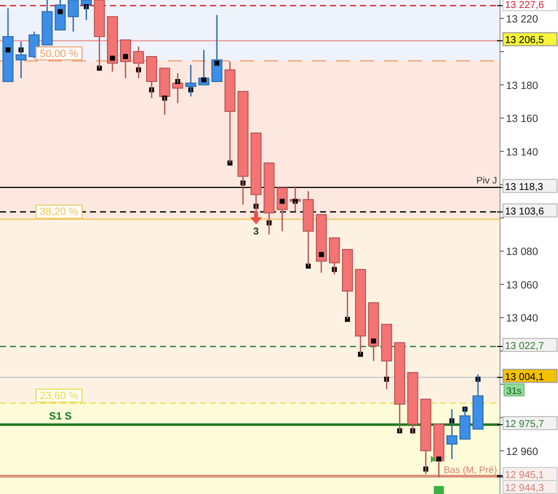 Image resolution: width=558 pixels, height=494 pixels. I want to click on ref-line-label: 13 227,6, so click(524, 6).